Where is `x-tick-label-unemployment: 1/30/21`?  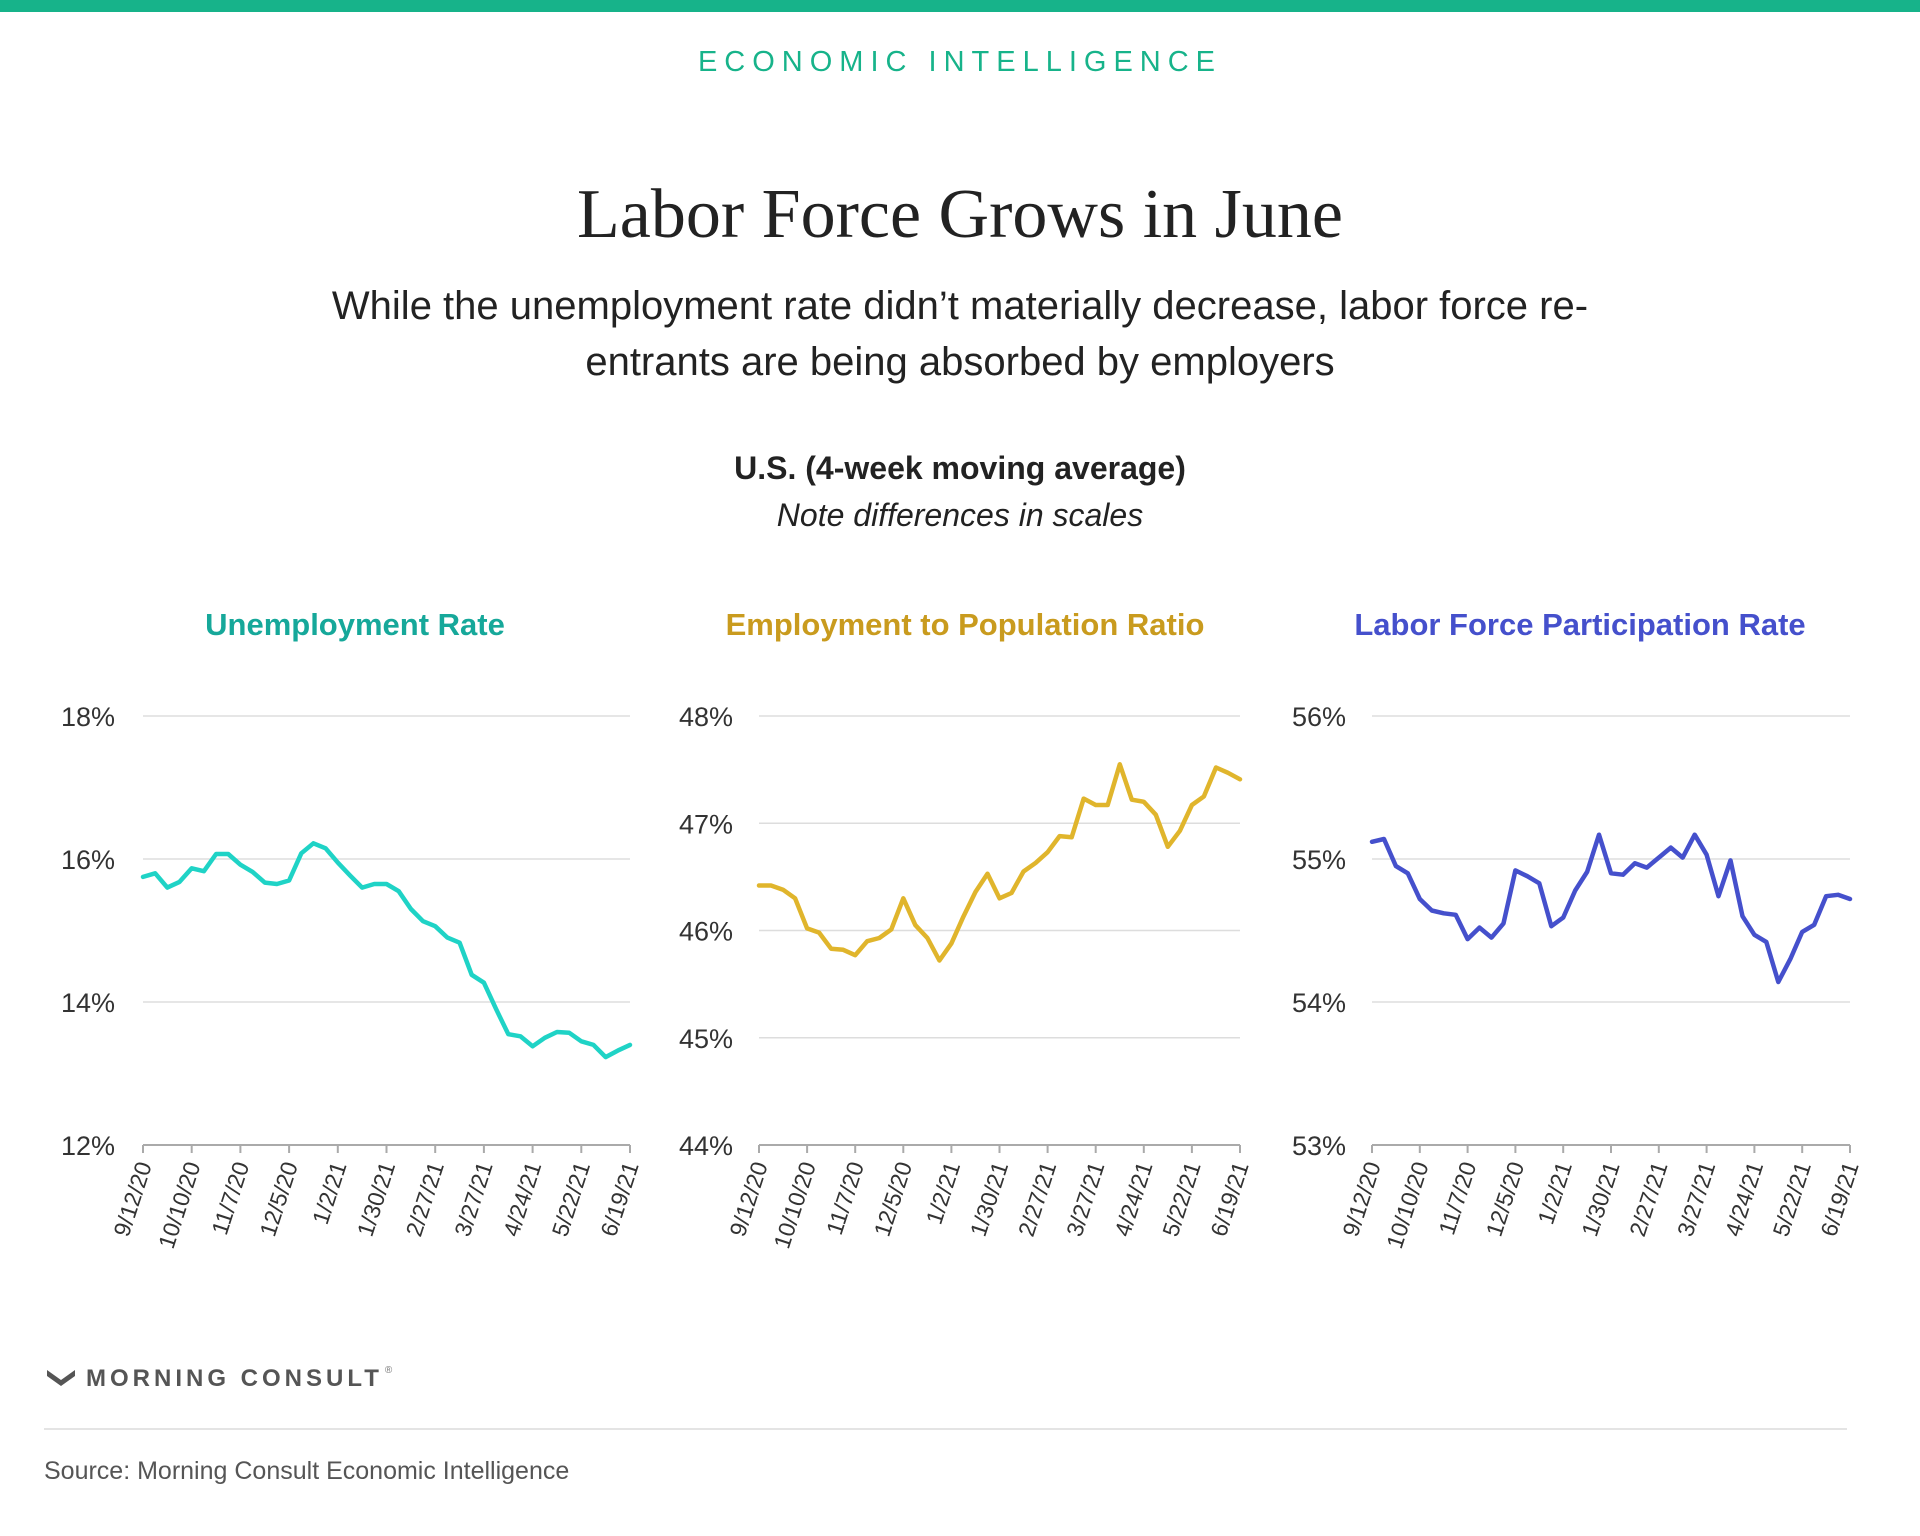
x-tick-label-unemployment: 1/30/21 is located at coordinates (376, 1199).